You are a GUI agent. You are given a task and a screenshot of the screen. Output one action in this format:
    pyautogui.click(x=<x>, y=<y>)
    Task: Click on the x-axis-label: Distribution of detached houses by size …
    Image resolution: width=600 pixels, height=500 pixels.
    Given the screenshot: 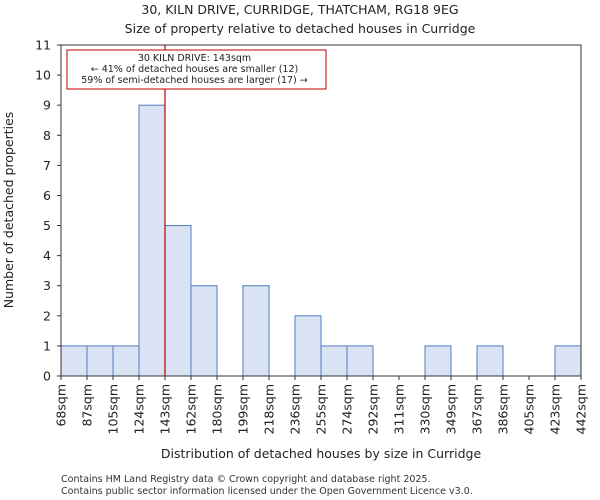 What is the action you would take?
    pyautogui.click(x=321, y=453)
    